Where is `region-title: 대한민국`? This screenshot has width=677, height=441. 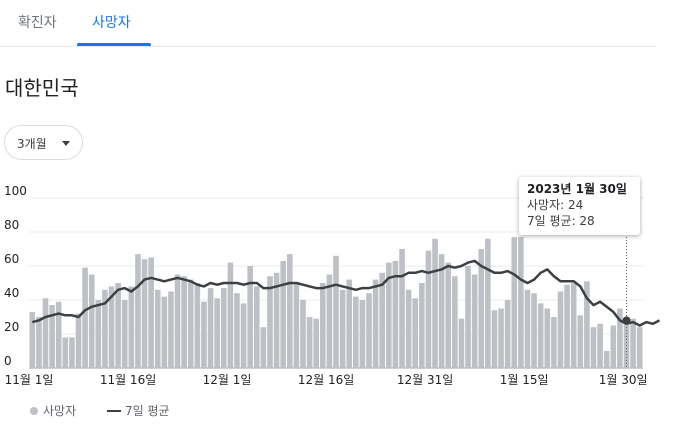
region-title: 대한민국 is located at coordinates (42, 88).